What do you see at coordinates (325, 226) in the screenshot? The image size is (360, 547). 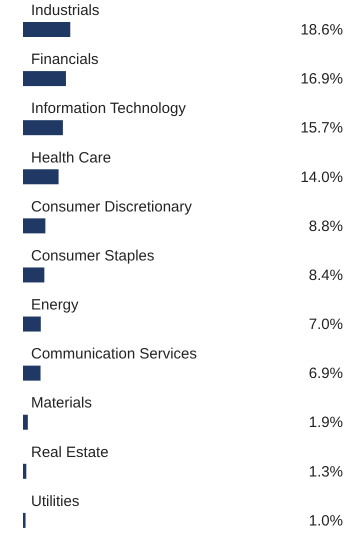 I see `data-label: 8.8%` at bounding box center [325, 226].